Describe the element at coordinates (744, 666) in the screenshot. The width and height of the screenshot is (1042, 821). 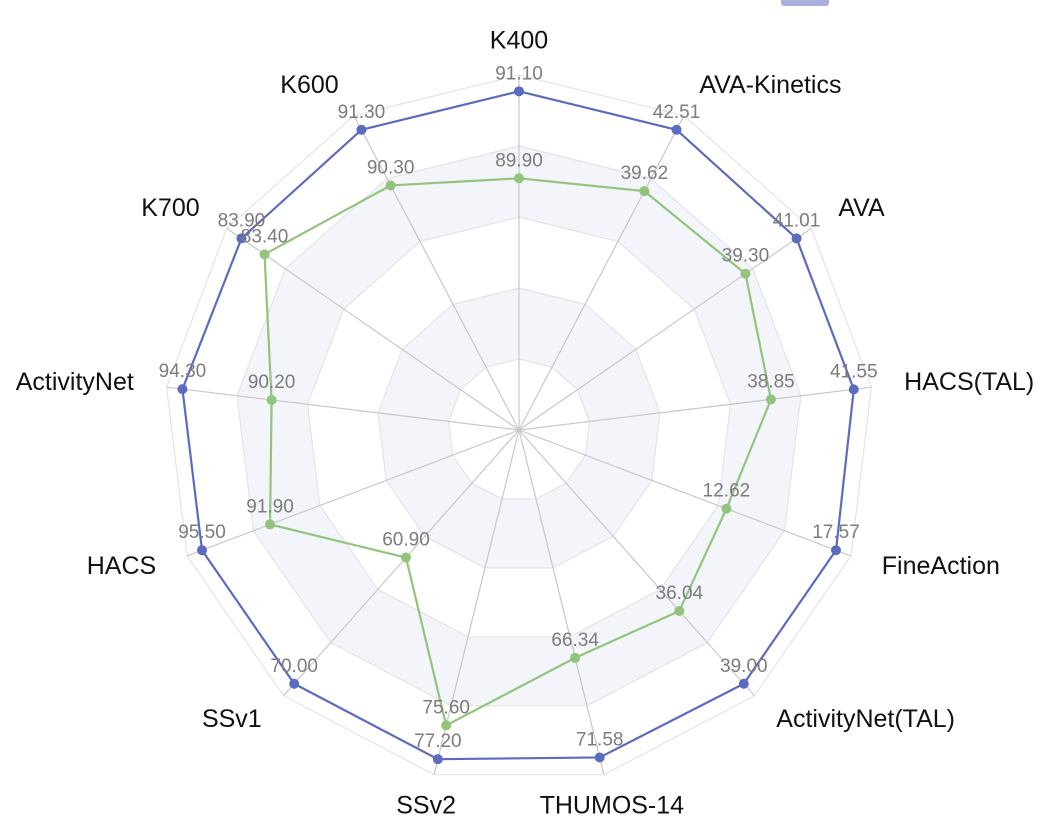
I see `data-label: 39.00` at that location.